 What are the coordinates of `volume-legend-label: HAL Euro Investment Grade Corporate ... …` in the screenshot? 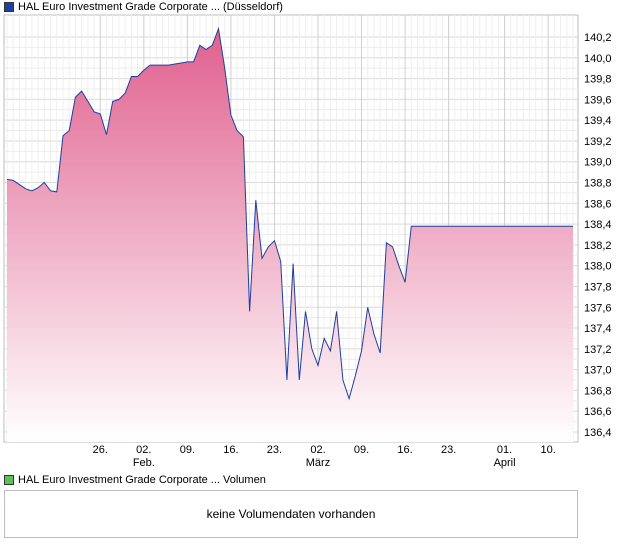 It's located at (142, 480).